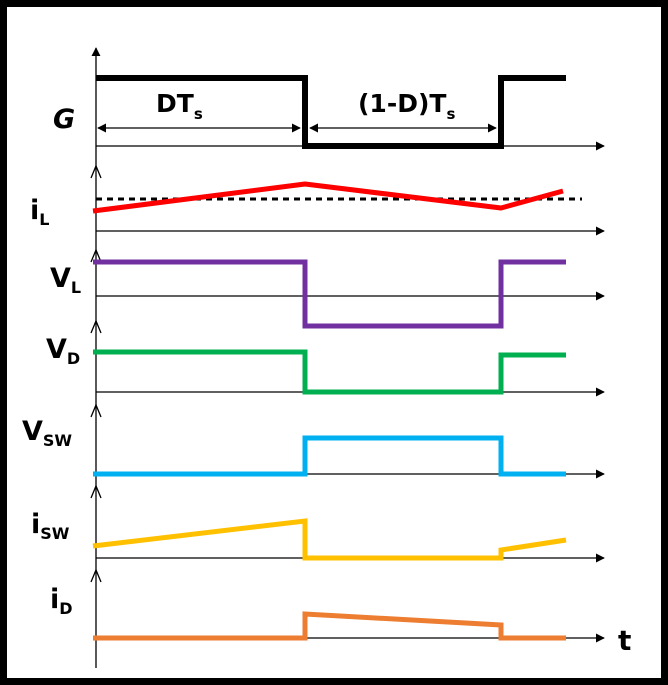  Describe the element at coordinates (329, 456) in the screenshot. I see `switch-voltage-waveform` at that location.